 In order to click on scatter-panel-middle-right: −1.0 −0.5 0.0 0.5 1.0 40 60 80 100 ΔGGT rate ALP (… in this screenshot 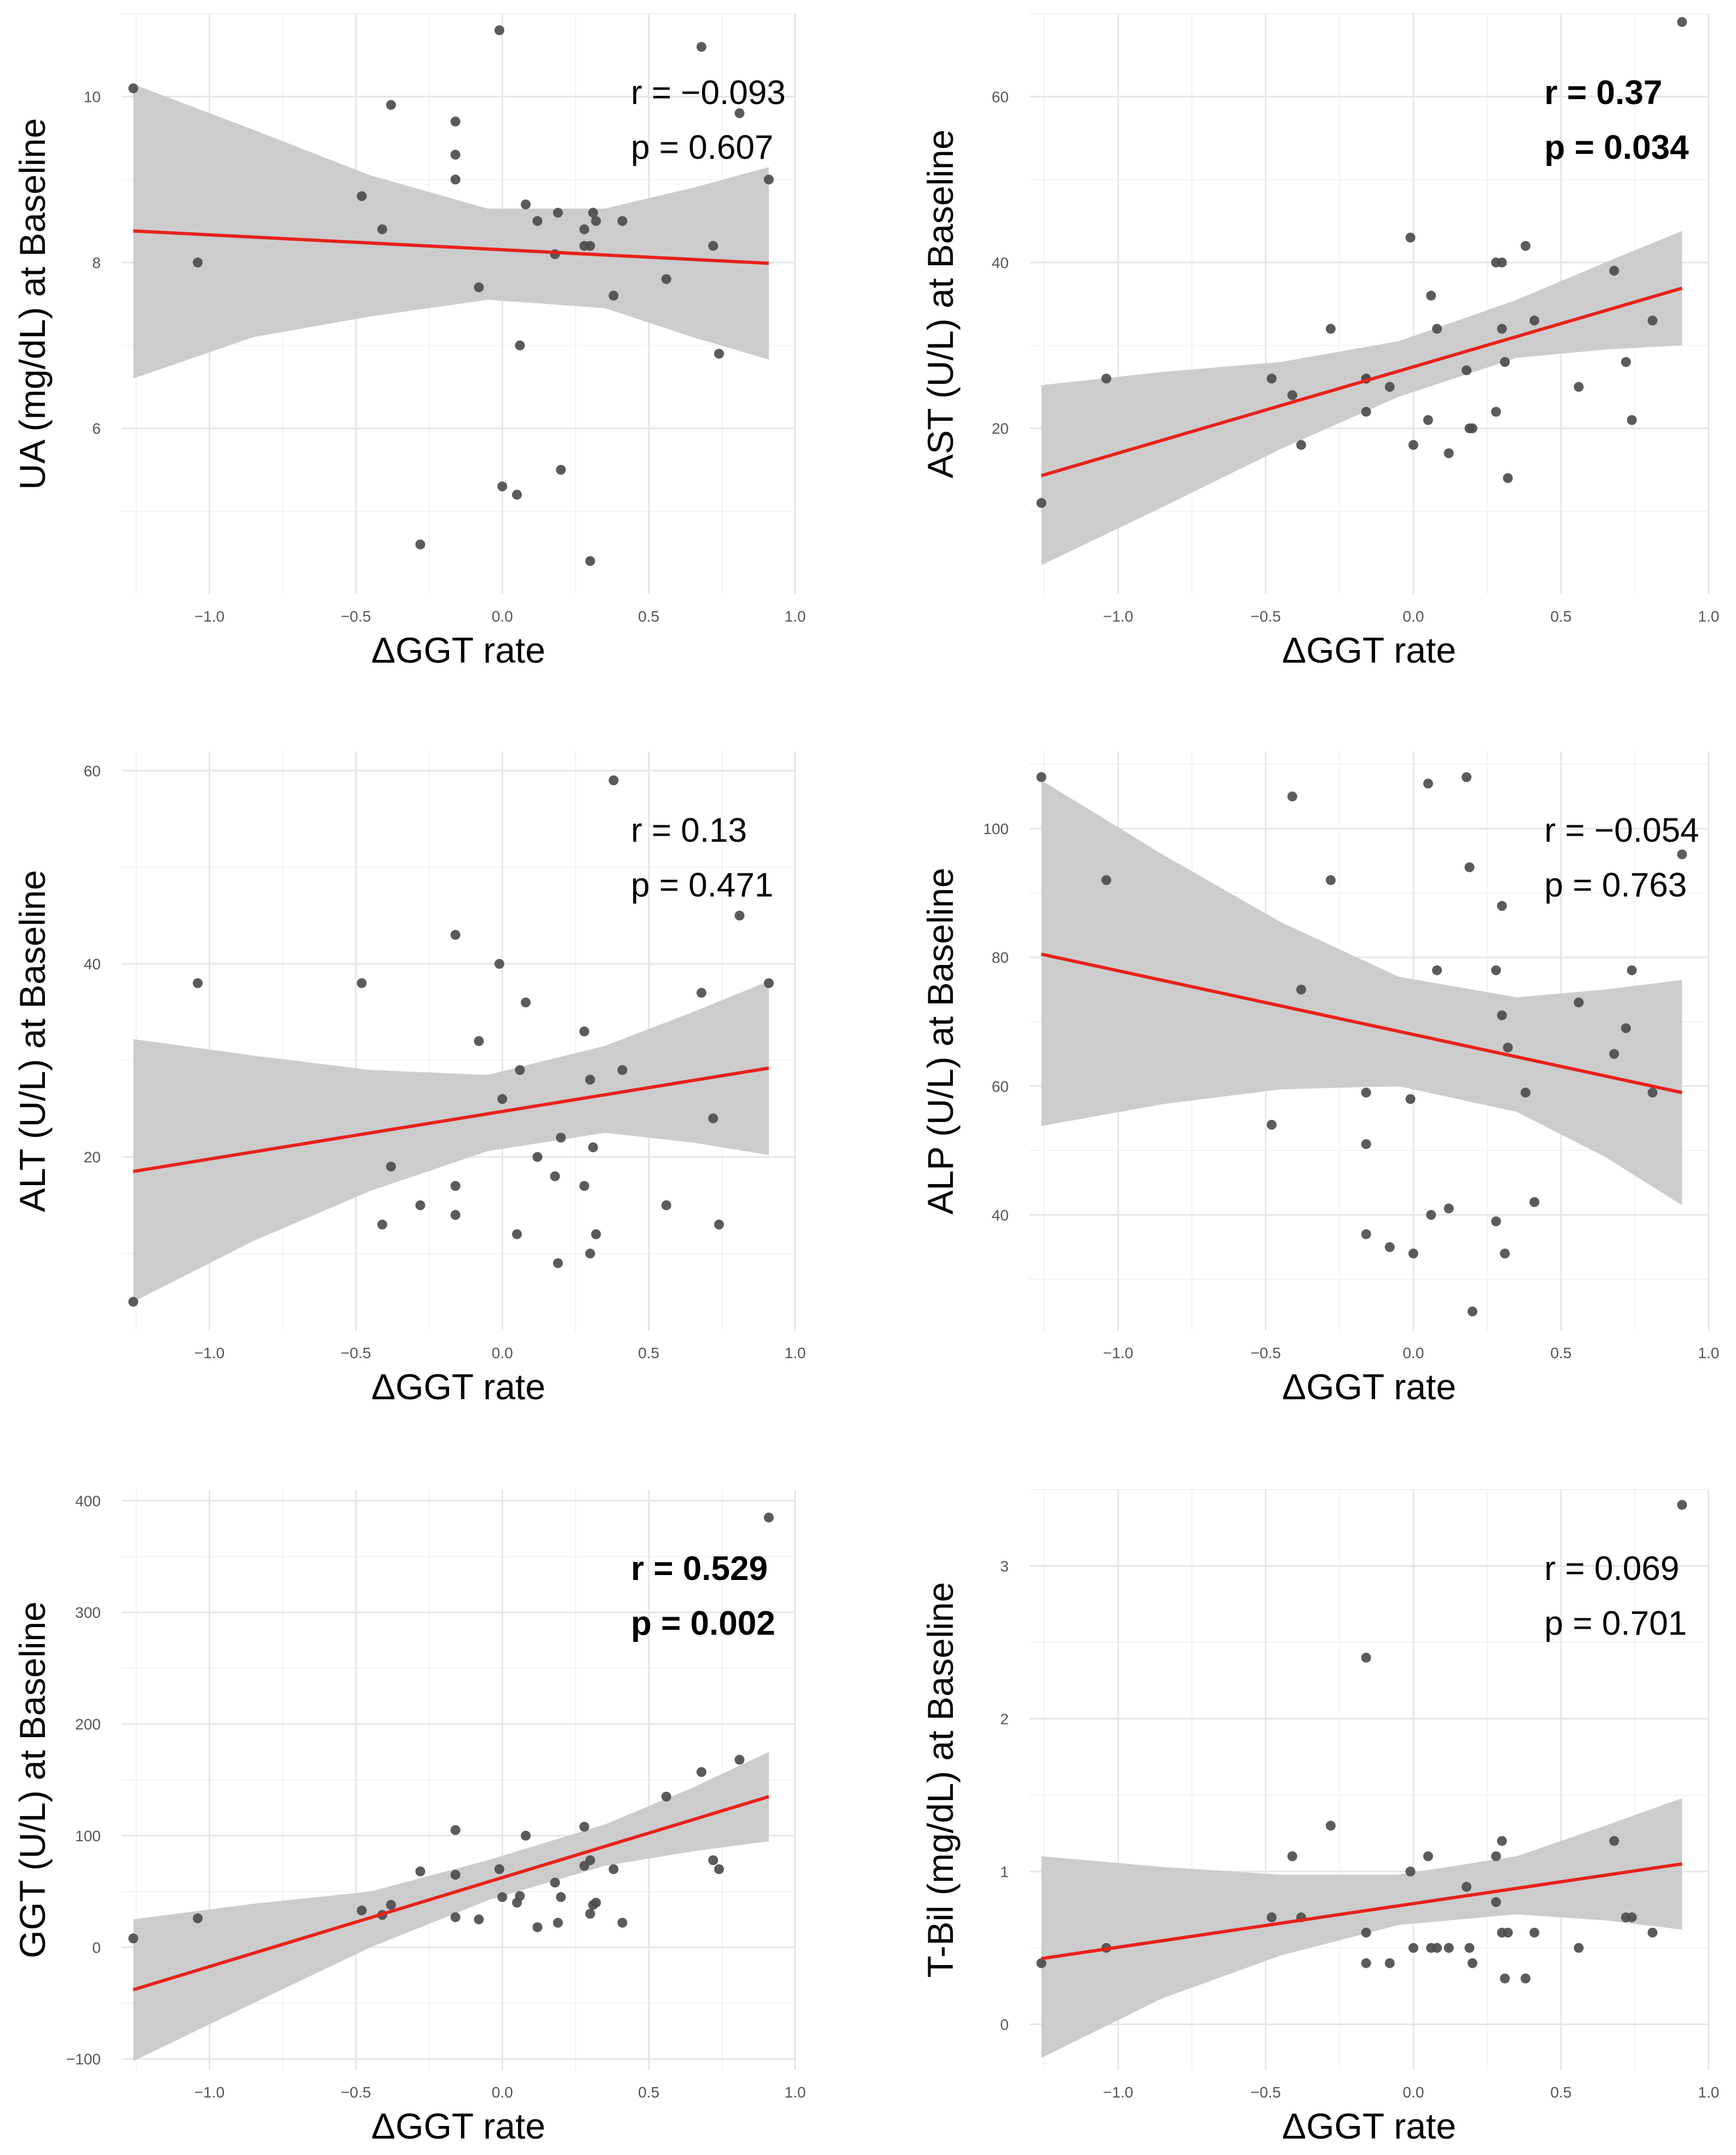, I will do `click(1319, 1079)`.